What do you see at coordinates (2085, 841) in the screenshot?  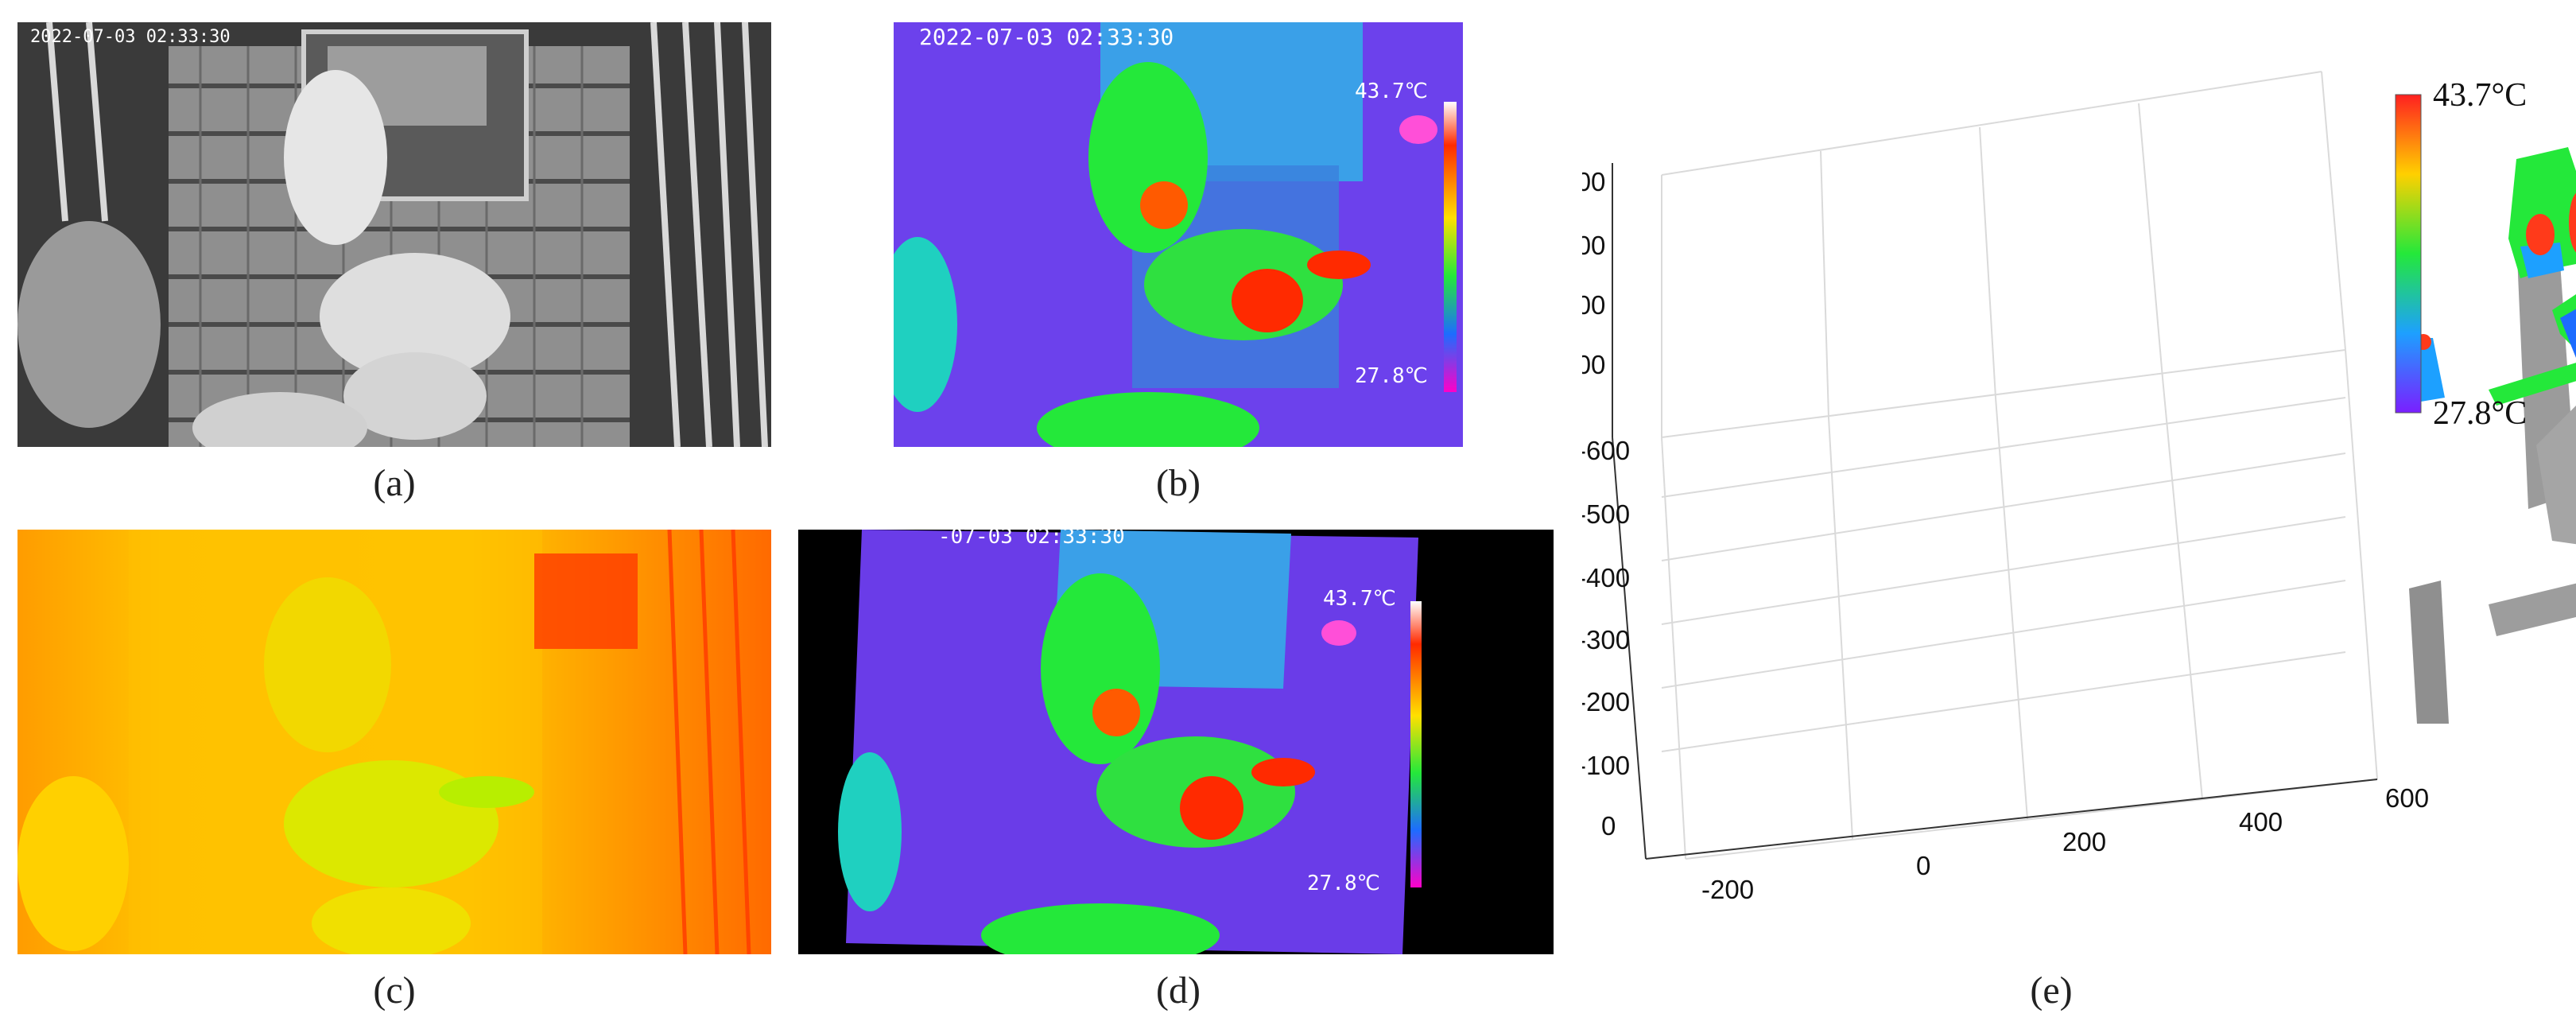 I see `x-tick-label: 200` at bounding box center [2085, 841].